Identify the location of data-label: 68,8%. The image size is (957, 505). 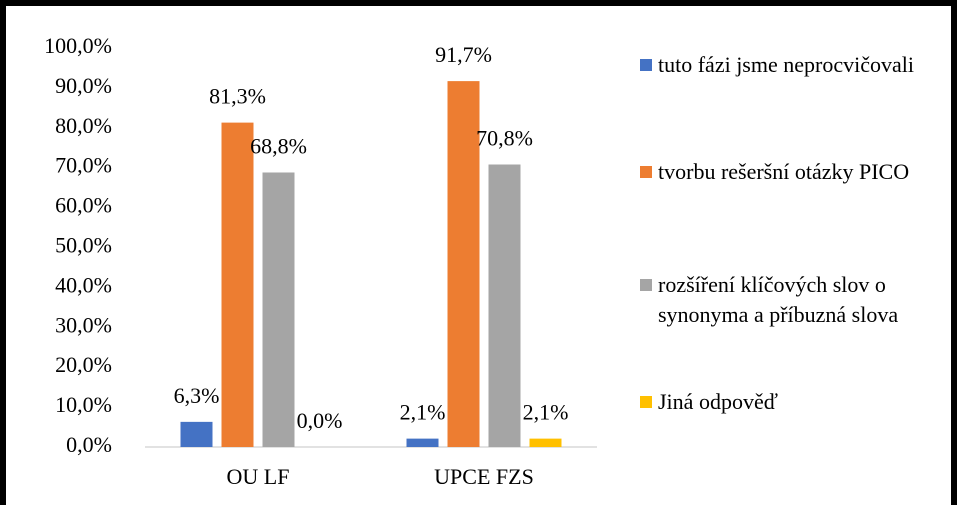
(278, 146).